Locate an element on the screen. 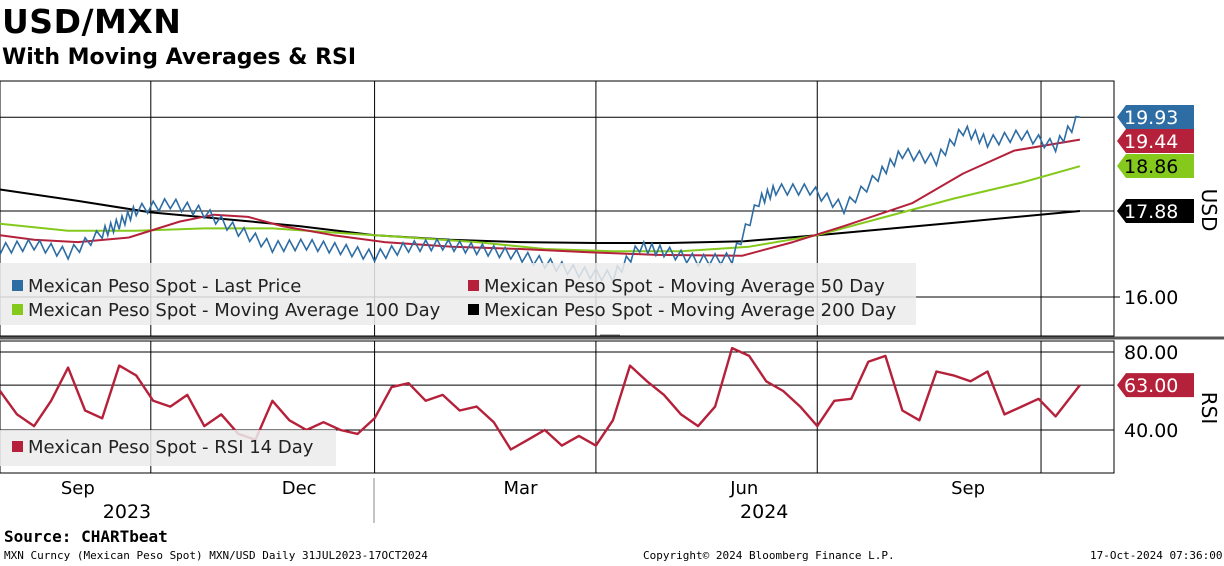 This screenshot has height=566, width=1224. x-tick-label-0: Sep is located at coordinates (78, 488).